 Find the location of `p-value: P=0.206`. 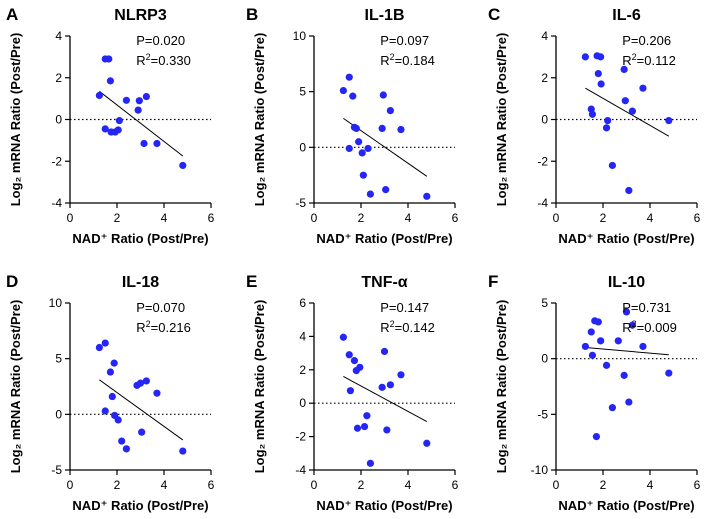

p-value: P=0.206 is located at coordinates (646, 40).